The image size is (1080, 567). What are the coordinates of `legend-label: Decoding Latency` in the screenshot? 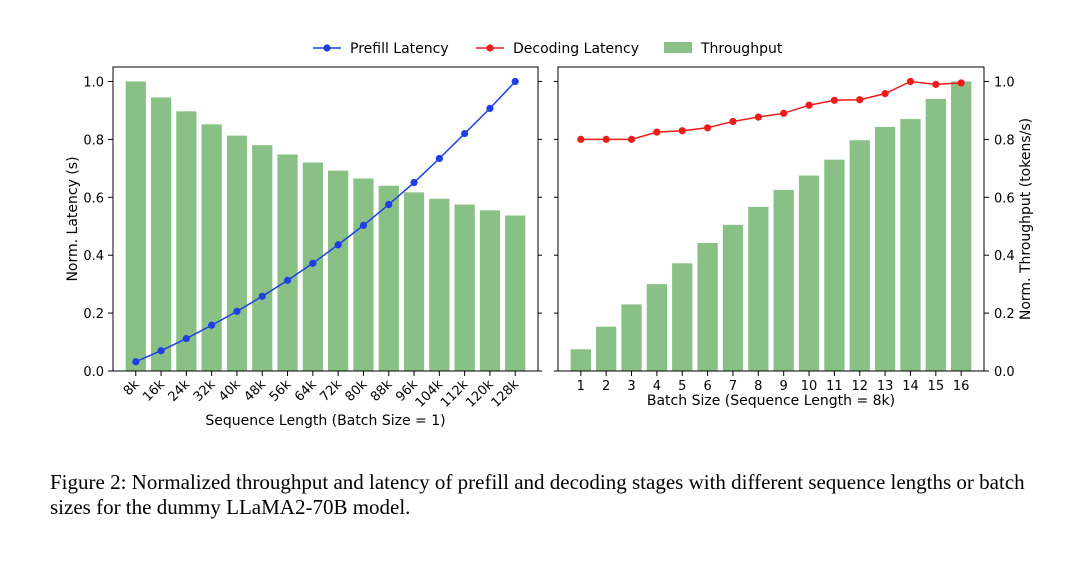 It's located at (576, 49).